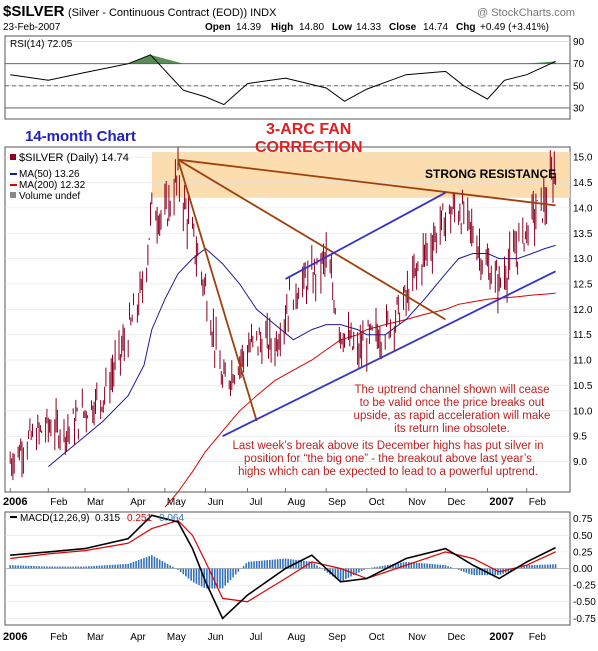 The image size is (598, 651). Describe the element at coordinates (583, 411) in the screenshot. I see `price-tick-label: 10.0` at that location.